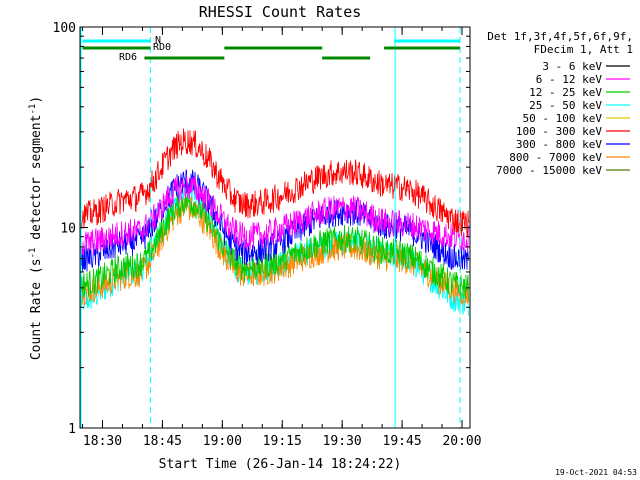 The width and height of the screenshot is (640, 480). Describe the element at coordinates (68, 229) in the screenshot. I see `y-tick-label: 10` at that location.